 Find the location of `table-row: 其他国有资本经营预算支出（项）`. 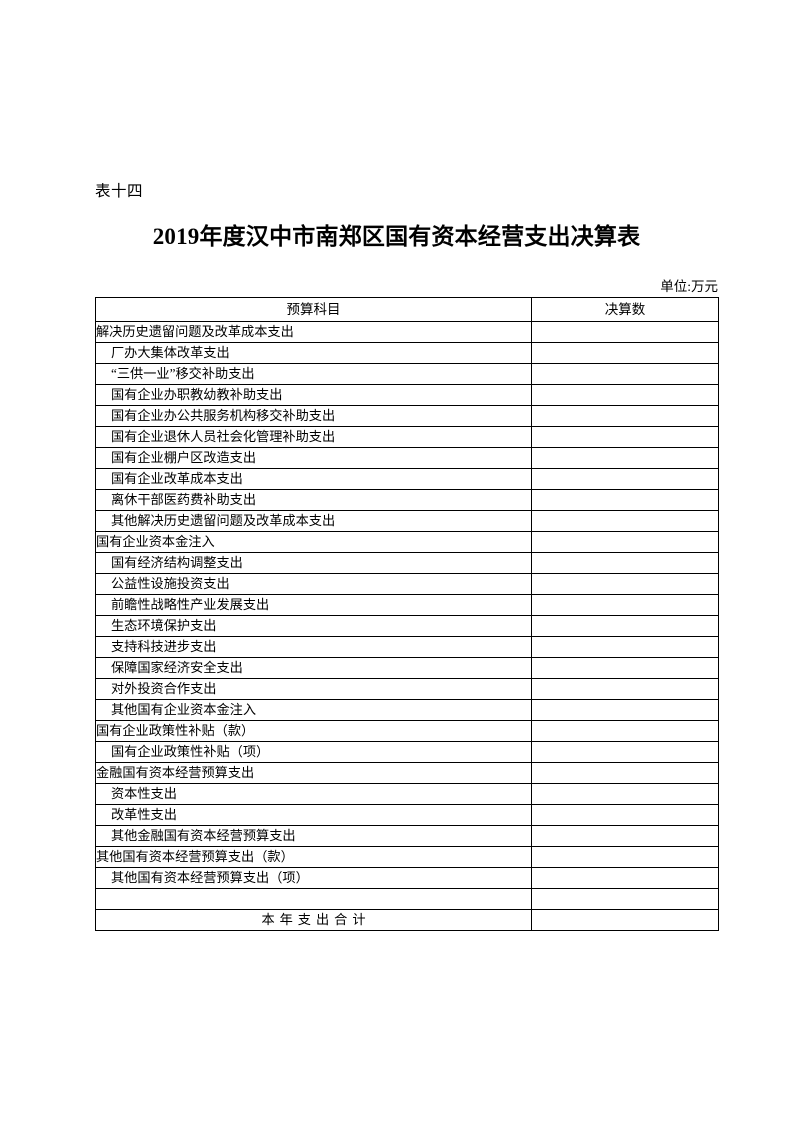

table-row: 其他国有资本经营预算支出（项） is located at coordinates (407, 878).